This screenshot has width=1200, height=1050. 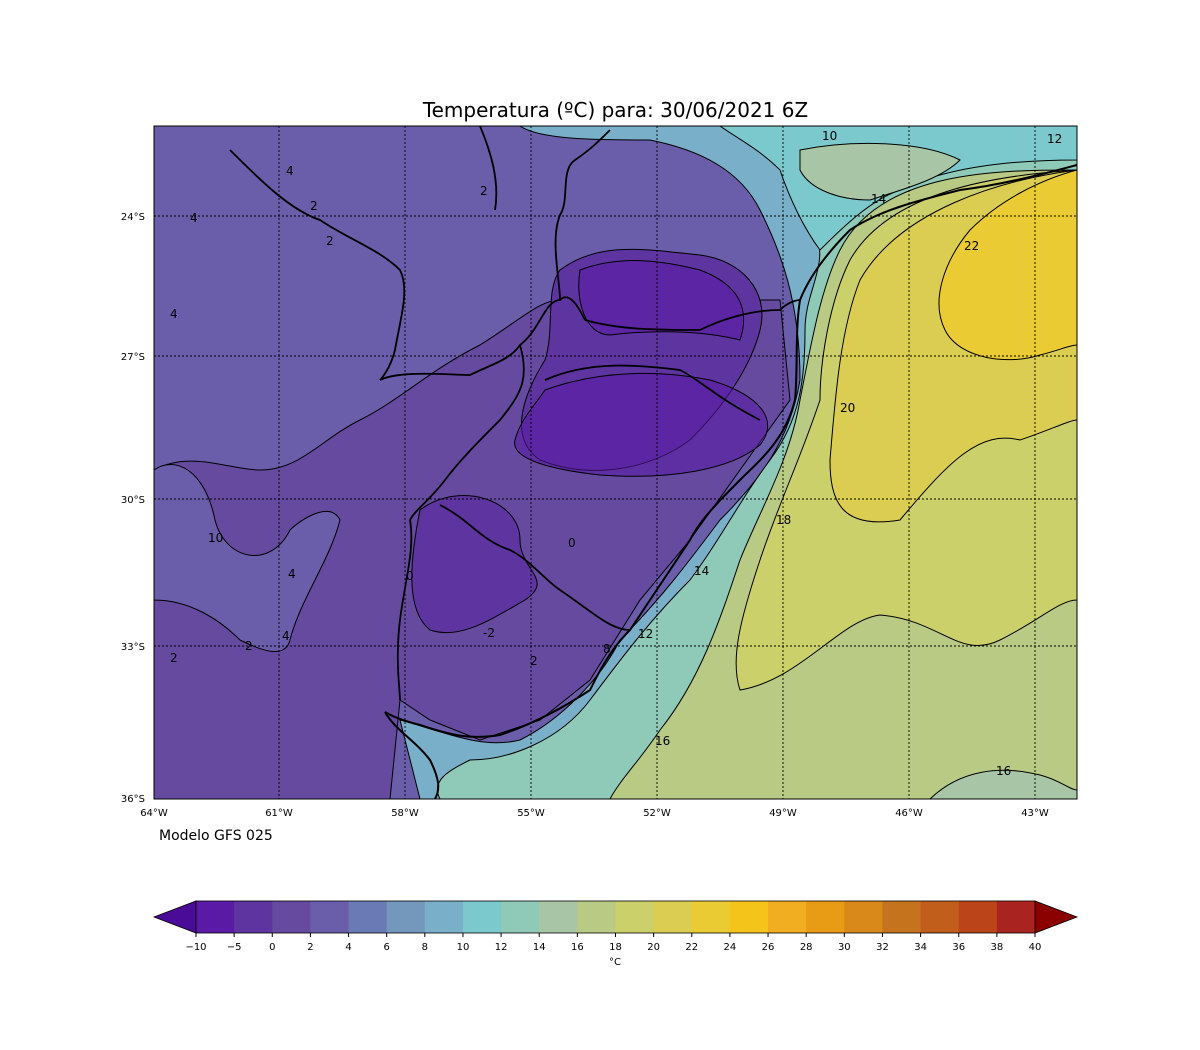 I want to click on colorbar-tick-label: 0, so click(x=272, y=947).